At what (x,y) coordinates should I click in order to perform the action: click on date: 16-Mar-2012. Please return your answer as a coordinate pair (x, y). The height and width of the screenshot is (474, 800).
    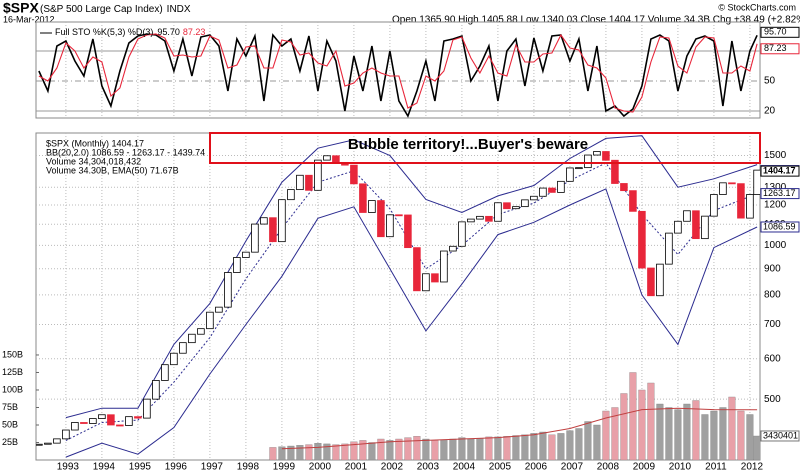
    Looking at the image, I should click on (29, 19).